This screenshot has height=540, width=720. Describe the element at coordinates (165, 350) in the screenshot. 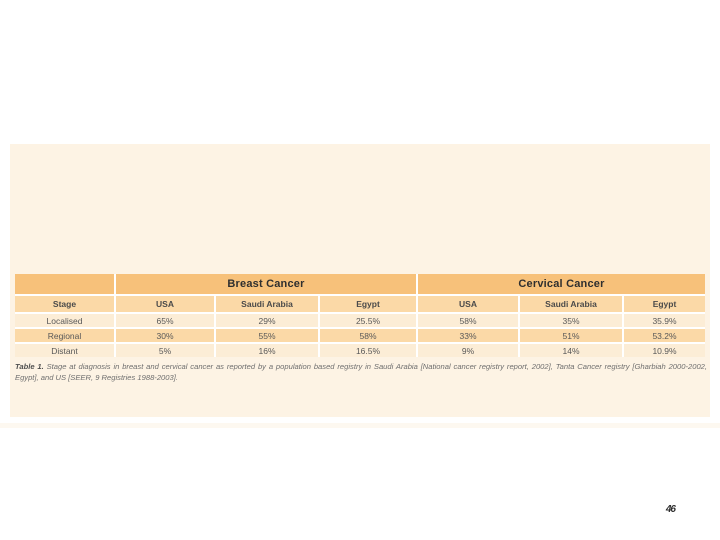

I see `row-distant-breast-usa: 5%` at that location.